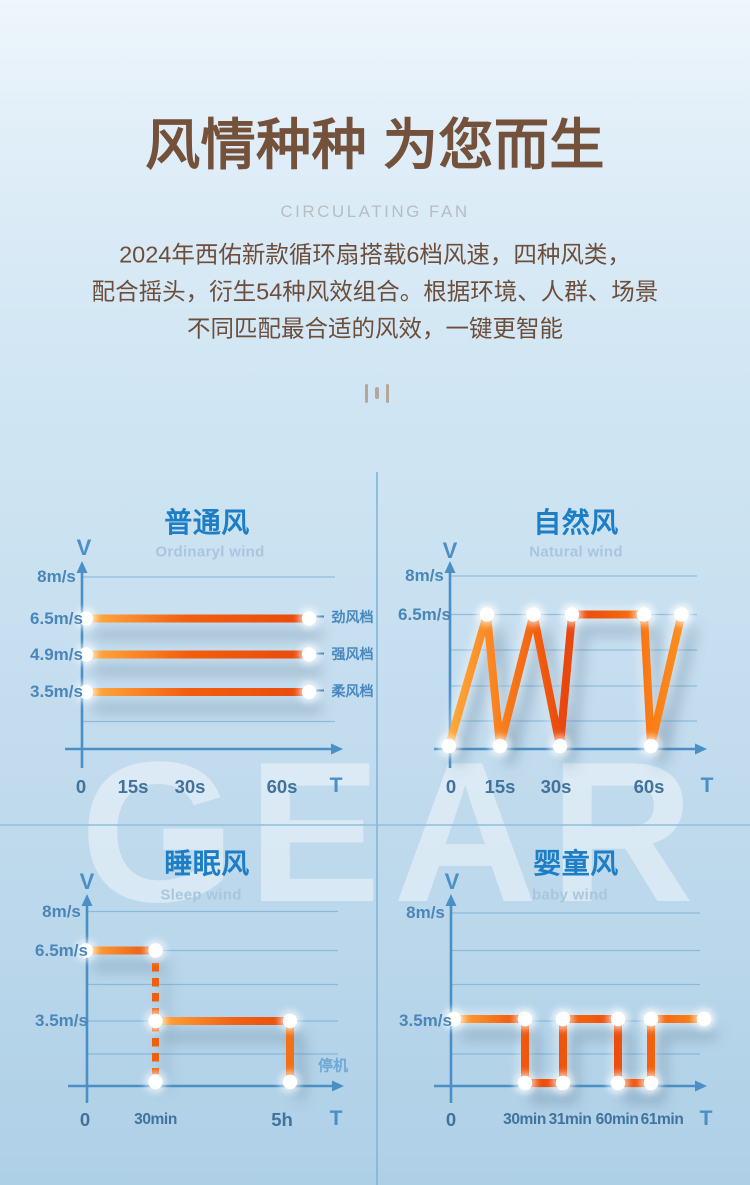 This screenshot has width=750, height=1185. What do you see at coordinates (706, 1118) in the screenshot?
I see `chart4-t-axis-label: T` at bounding box center [706, 1118].